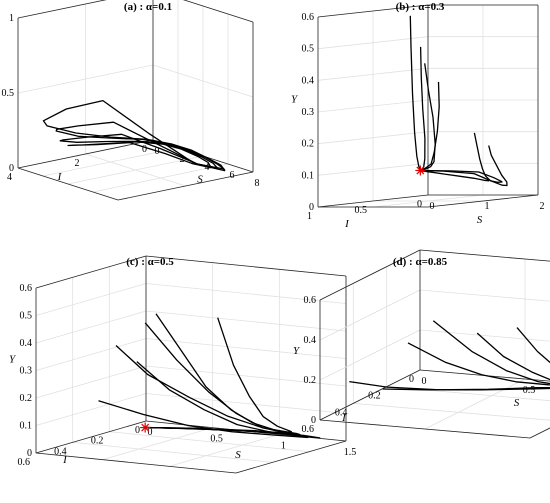  Describe the element at coordinates (60, 451) in the screenshot. I see `y-tick-label: 0.4` at that location.